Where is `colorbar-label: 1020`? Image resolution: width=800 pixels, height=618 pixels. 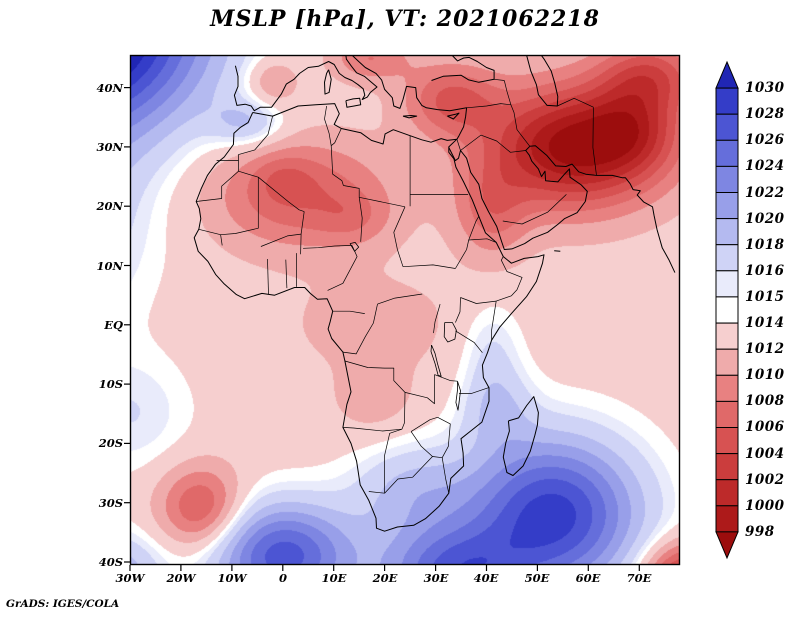
colorbar-label: 1020 is located at coordinates (765, 219).